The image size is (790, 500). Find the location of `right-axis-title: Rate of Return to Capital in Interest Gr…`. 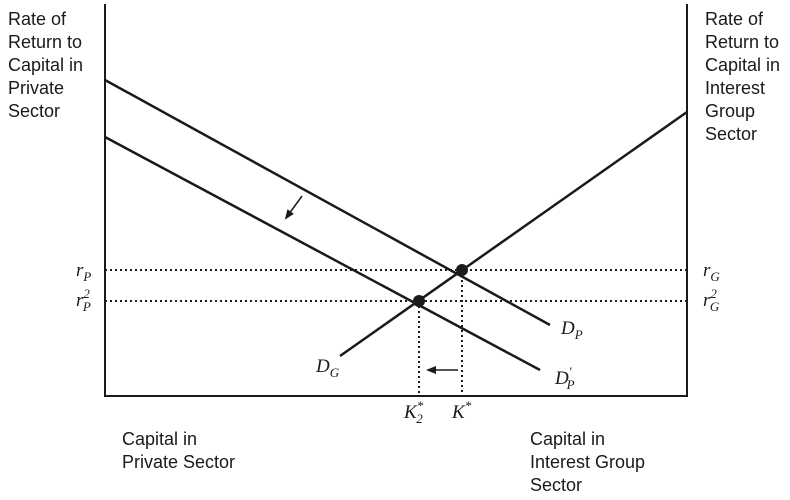

right-axis-title: Rate of Return to Capital in Interest Gr… is located at coordinates (743, 76).